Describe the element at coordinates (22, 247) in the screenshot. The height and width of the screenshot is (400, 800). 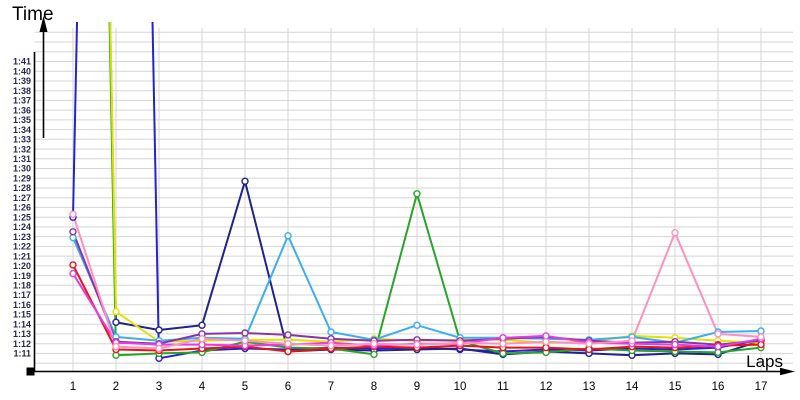
I see `y-tick-label: 1:22` at that location.